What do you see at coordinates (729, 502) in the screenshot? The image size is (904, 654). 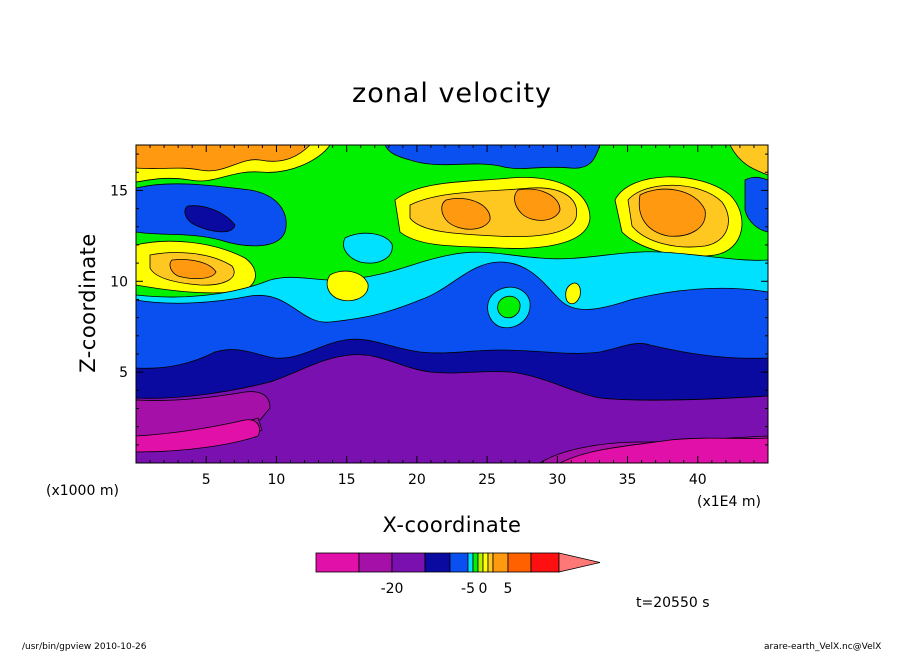 I see `x-unit-label-right: (x1E4 m)` at bounding box center [729, 502].